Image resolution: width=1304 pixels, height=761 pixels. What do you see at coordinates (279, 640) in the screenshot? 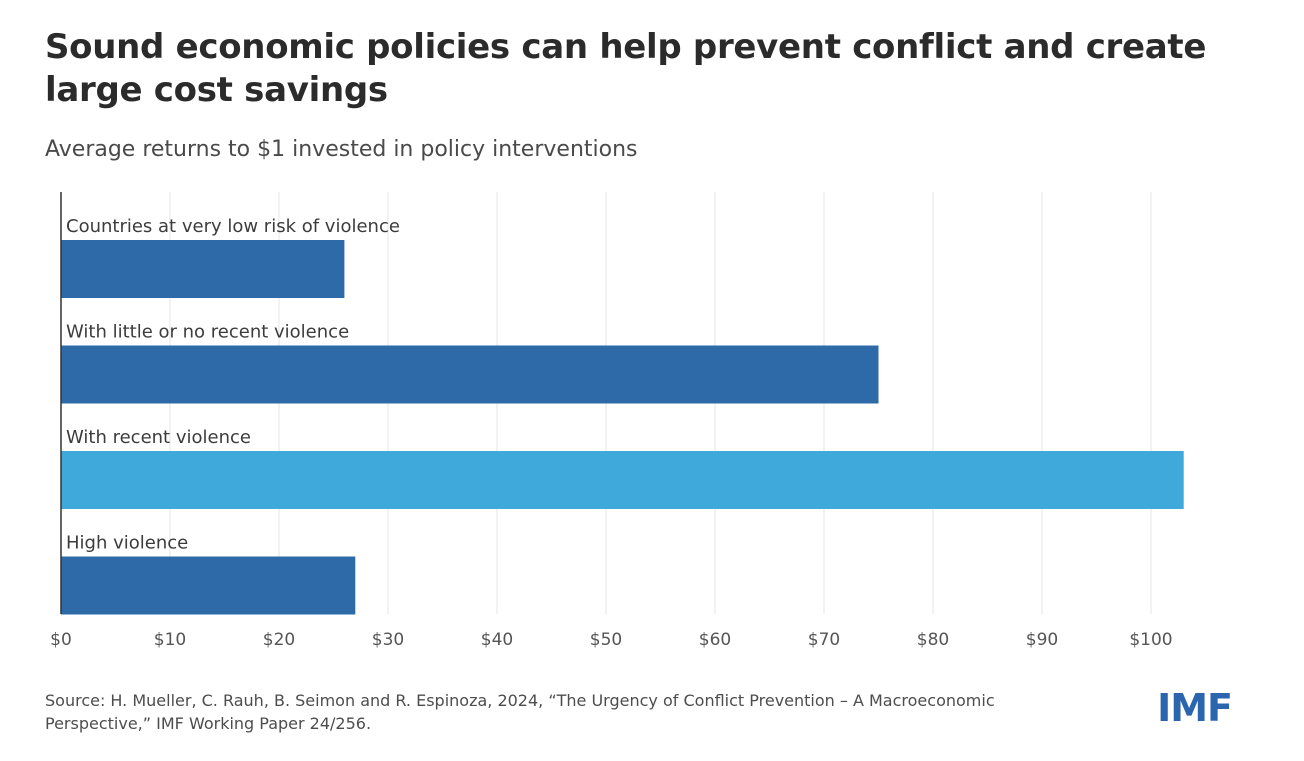
I see `x-tick-label: $20` at bounding box center [279, 640].